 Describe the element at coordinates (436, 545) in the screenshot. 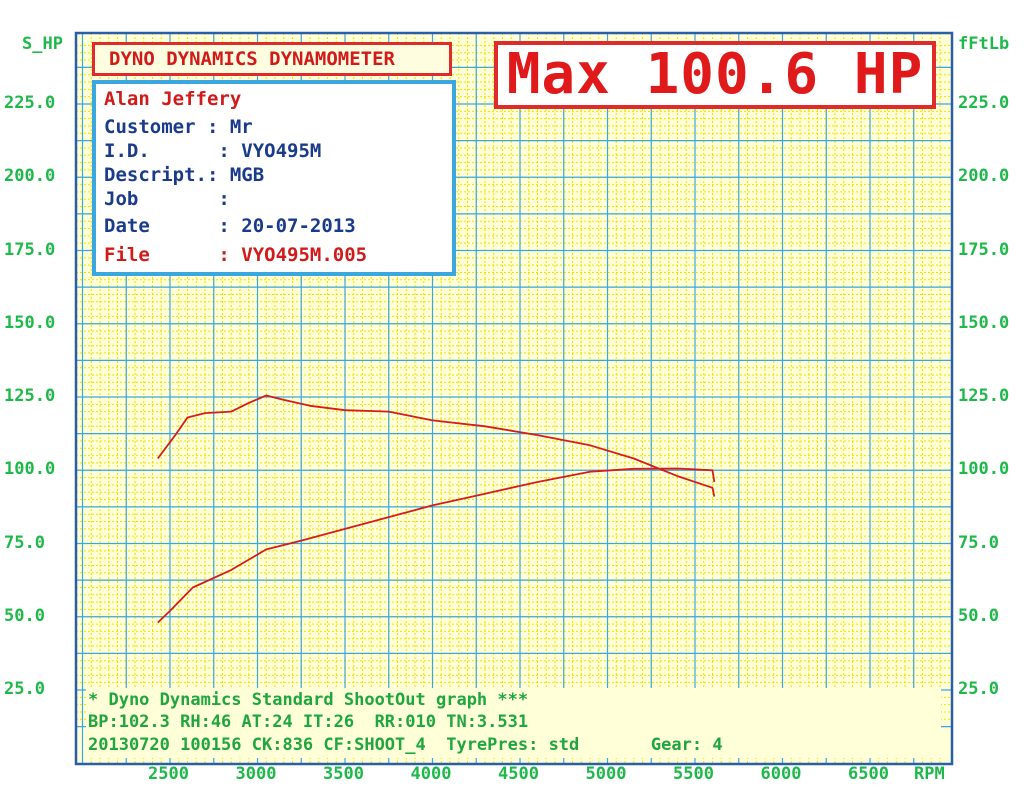

I see `power-curve` at that location.